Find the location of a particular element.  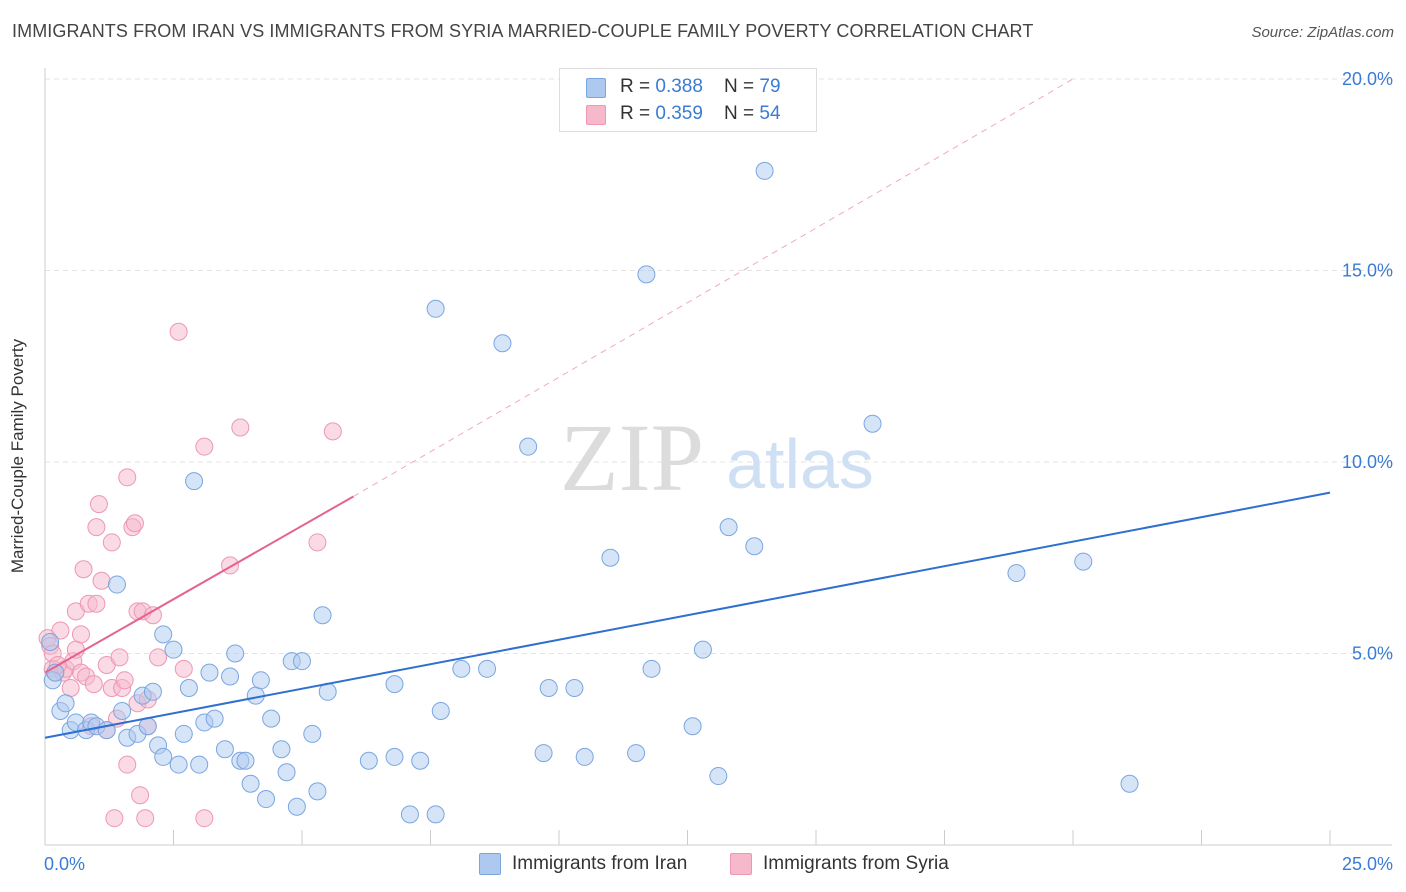

legend-iran-r-label: R = is located at coordinates (638, 86).